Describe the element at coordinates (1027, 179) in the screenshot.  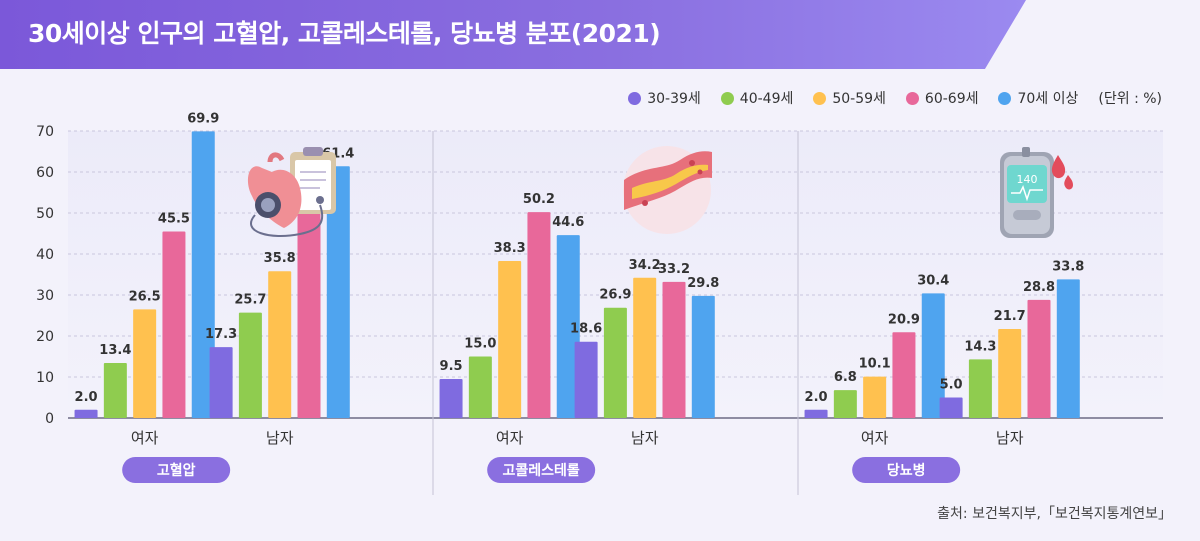
I see `glucose-meter-reading: 140` at that location.